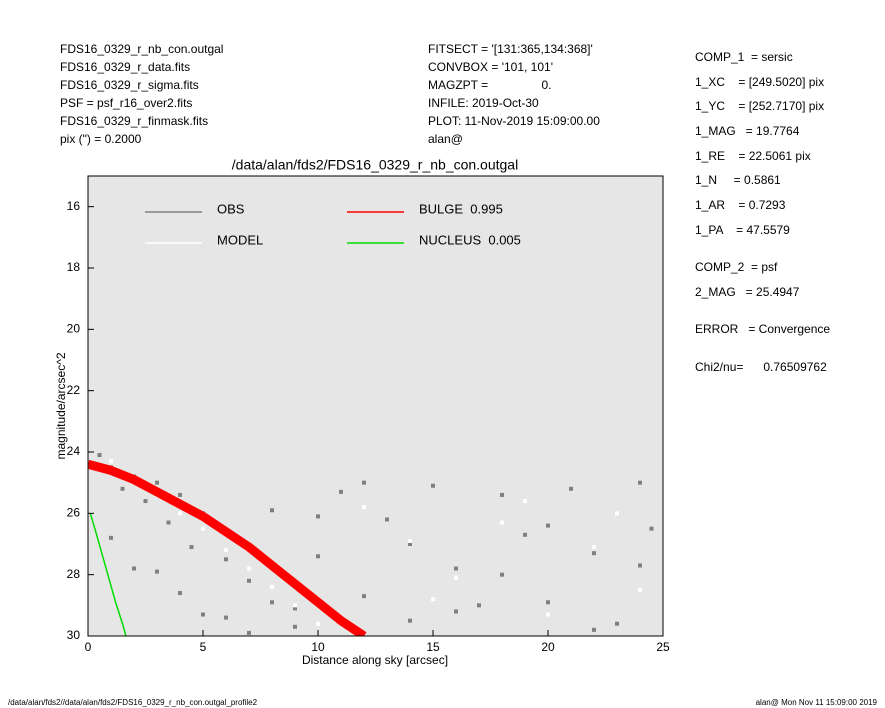 This screenshot has width=885, height=708. What do you see at coordinates (231, 208) in the screenshot?
I see `legend-label: OBS` at bounding box center [231, 208].